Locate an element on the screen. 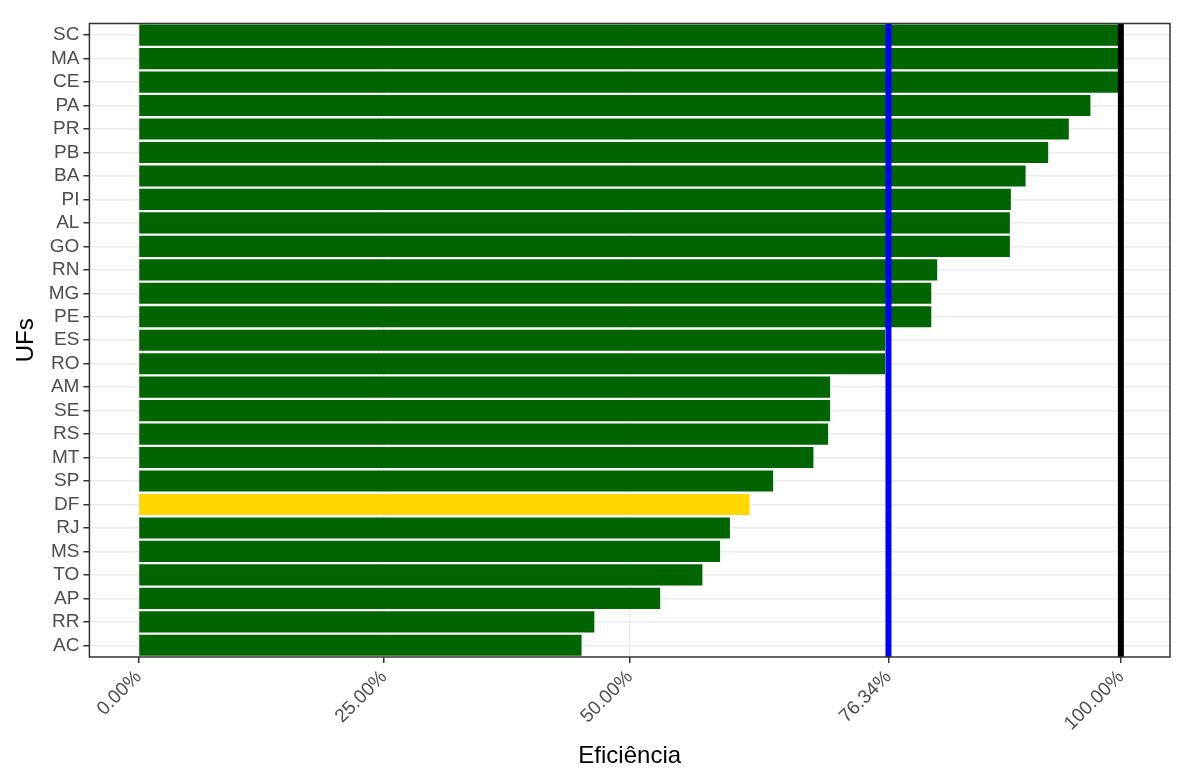 The width and height of the screenshot is (1182, 783). y-tick-label: SP is located at coordinates (67, 480).